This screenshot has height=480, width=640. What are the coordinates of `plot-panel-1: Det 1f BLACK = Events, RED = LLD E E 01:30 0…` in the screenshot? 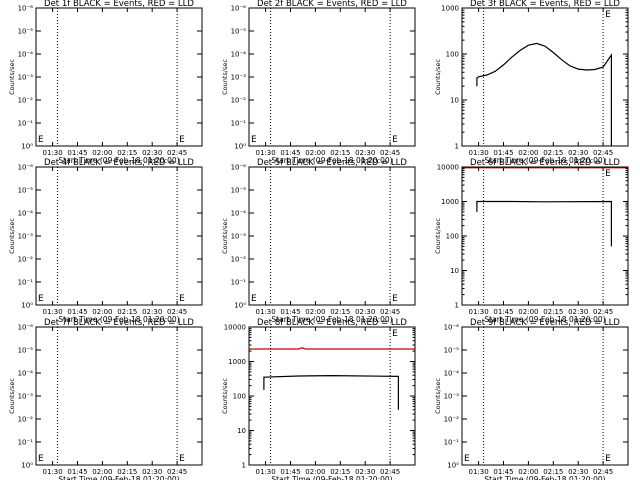 It's located at (105, 82).